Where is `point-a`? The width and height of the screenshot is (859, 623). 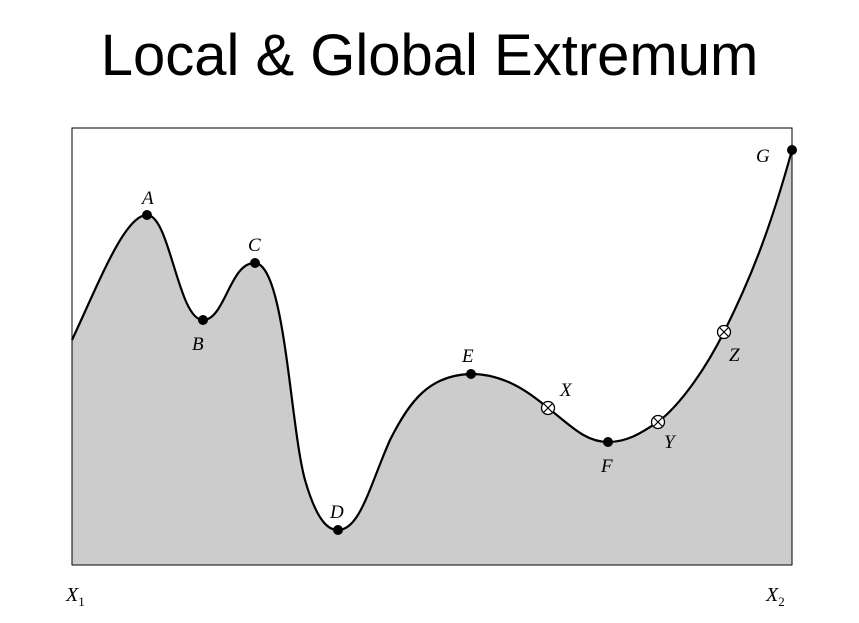 point-a is located at coordinates (147, 215).